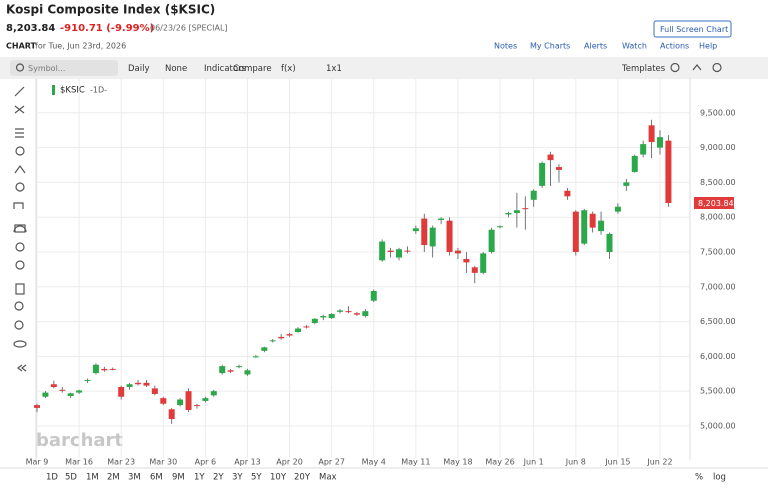 This screenshot has height=497, width=768. Describe the element at coordinates (719, 478) in the screenshot. I see `scale-option: log` at that location.